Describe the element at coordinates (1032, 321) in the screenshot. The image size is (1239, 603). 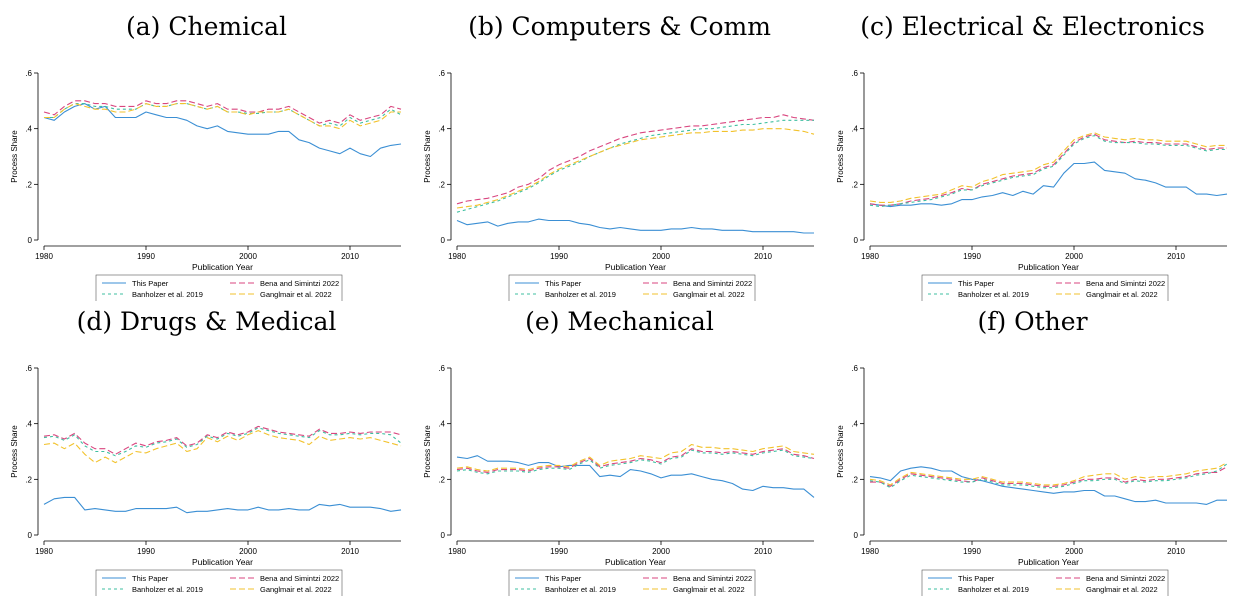
I see `chart-title: (f) Other` at that location.